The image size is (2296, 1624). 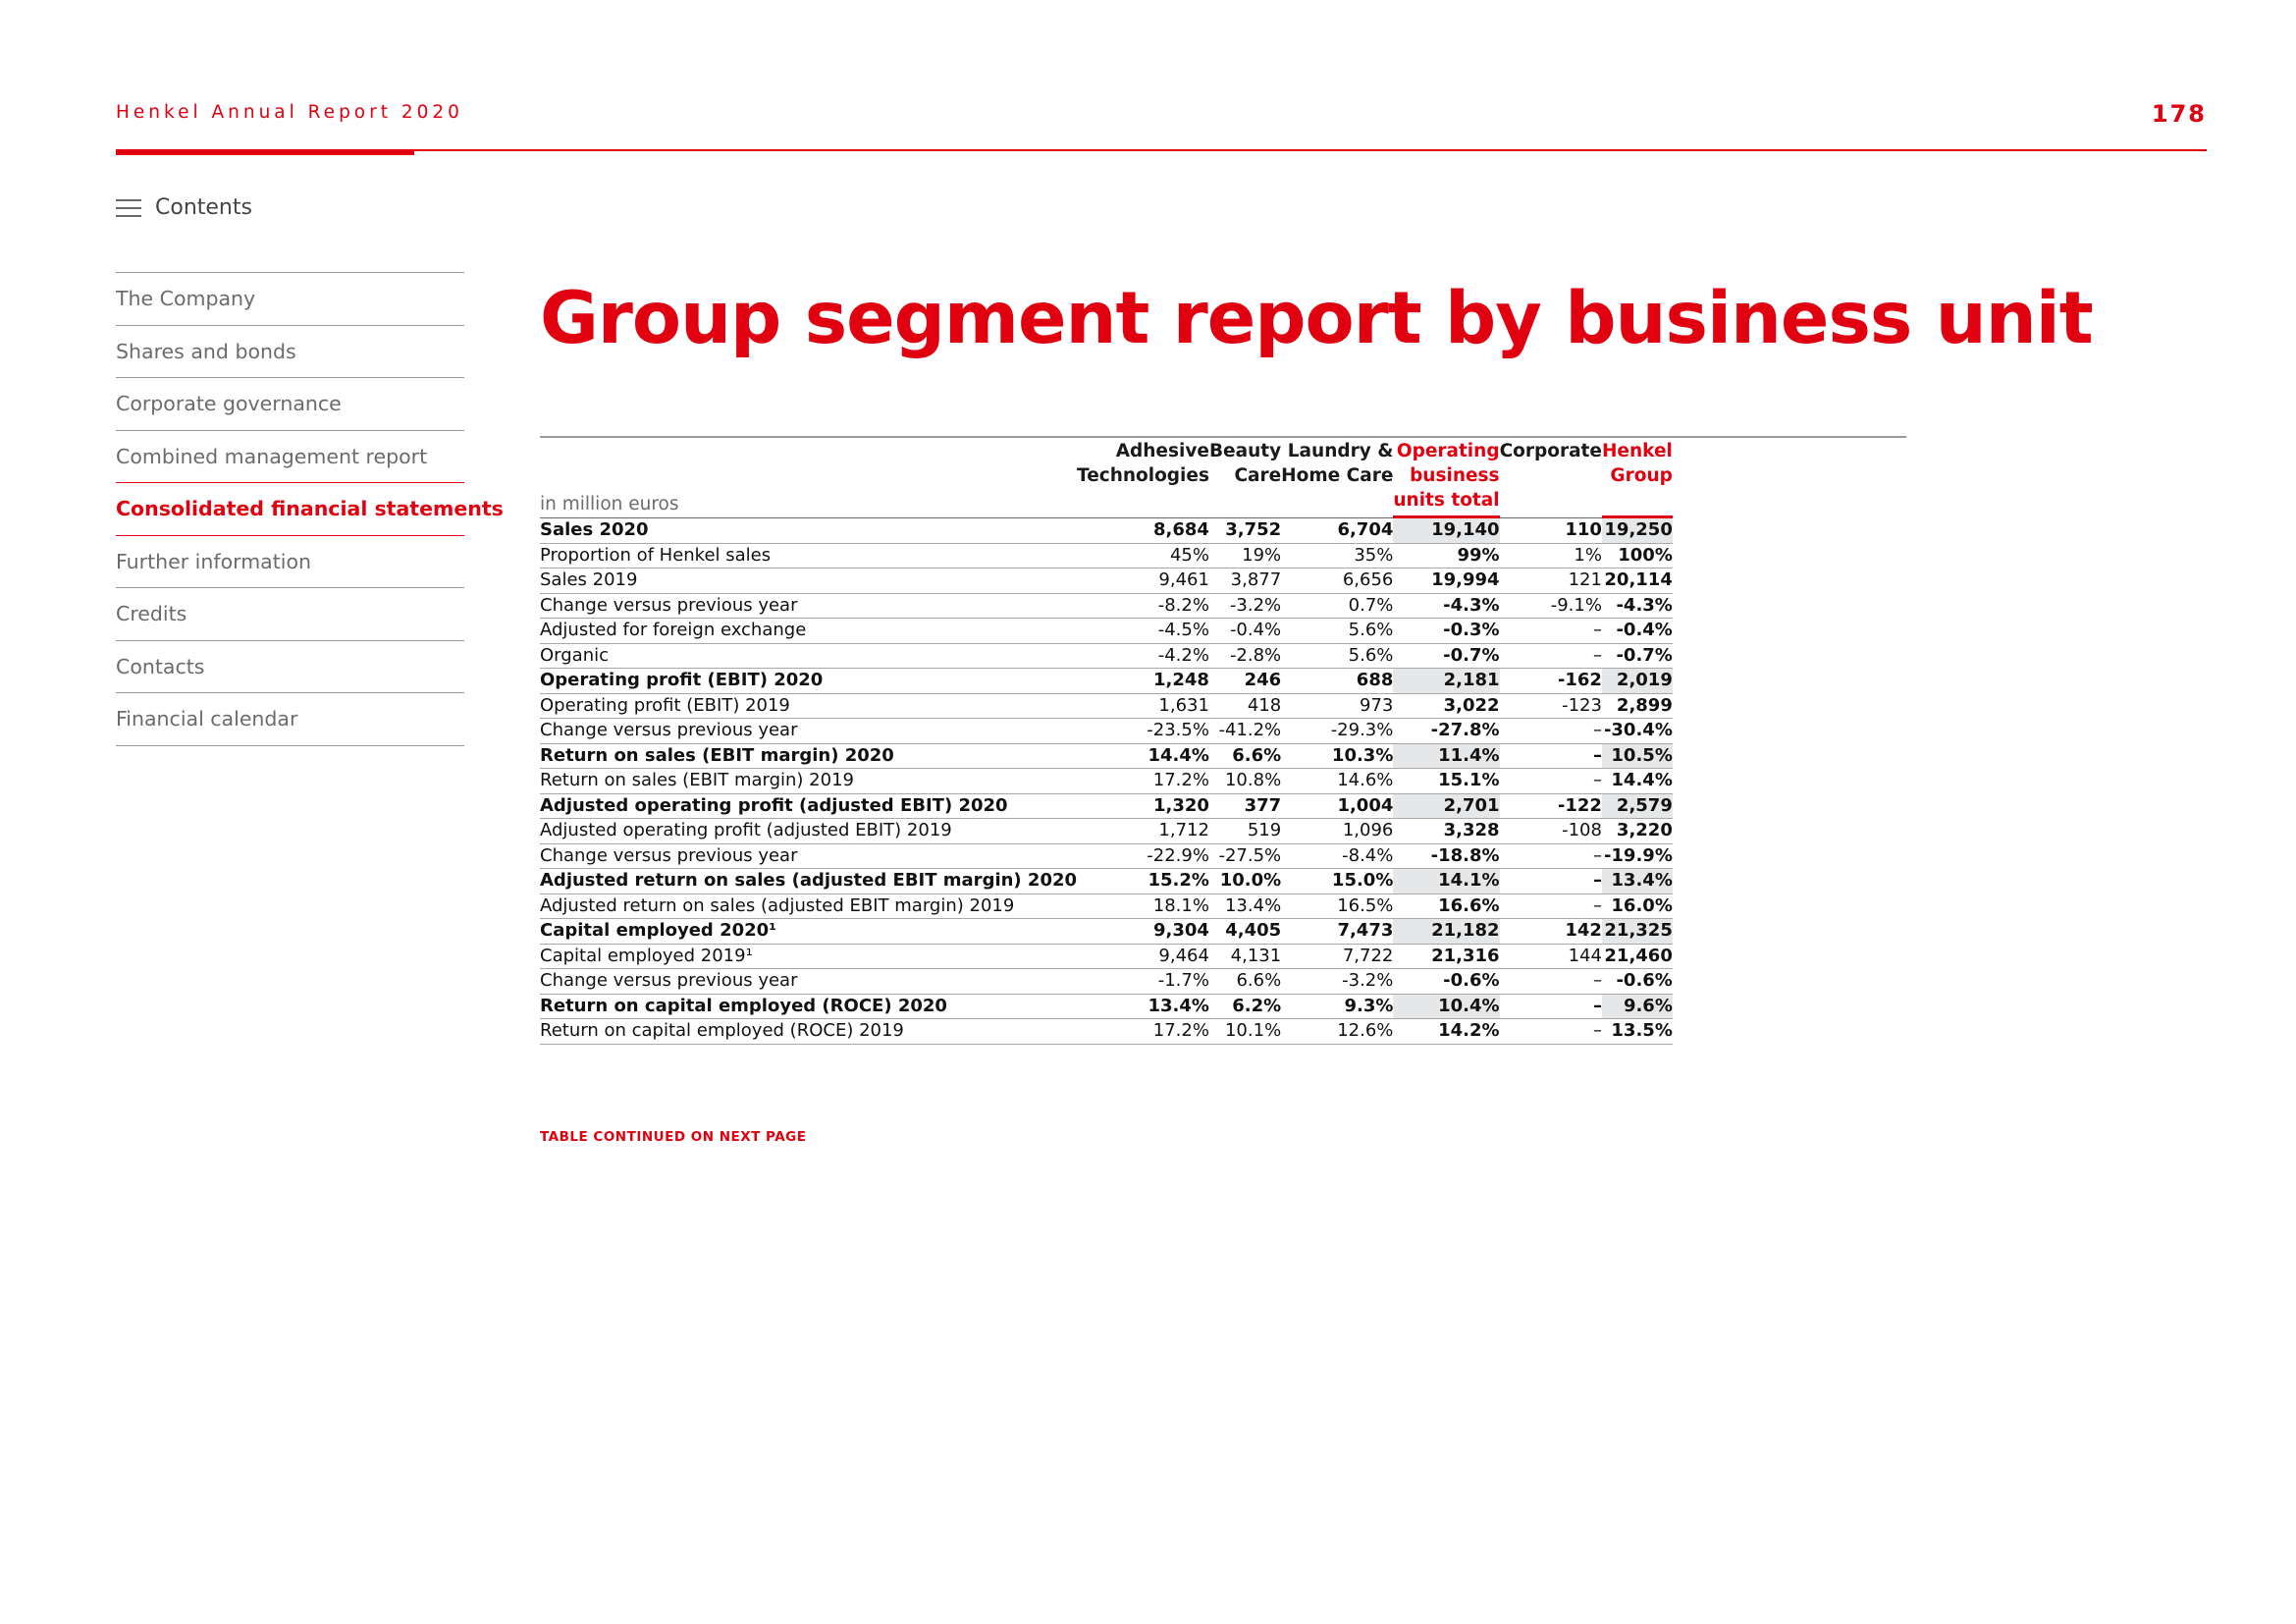 I want to click on table-cell: -0.6%, so click(x=1637, y=982).